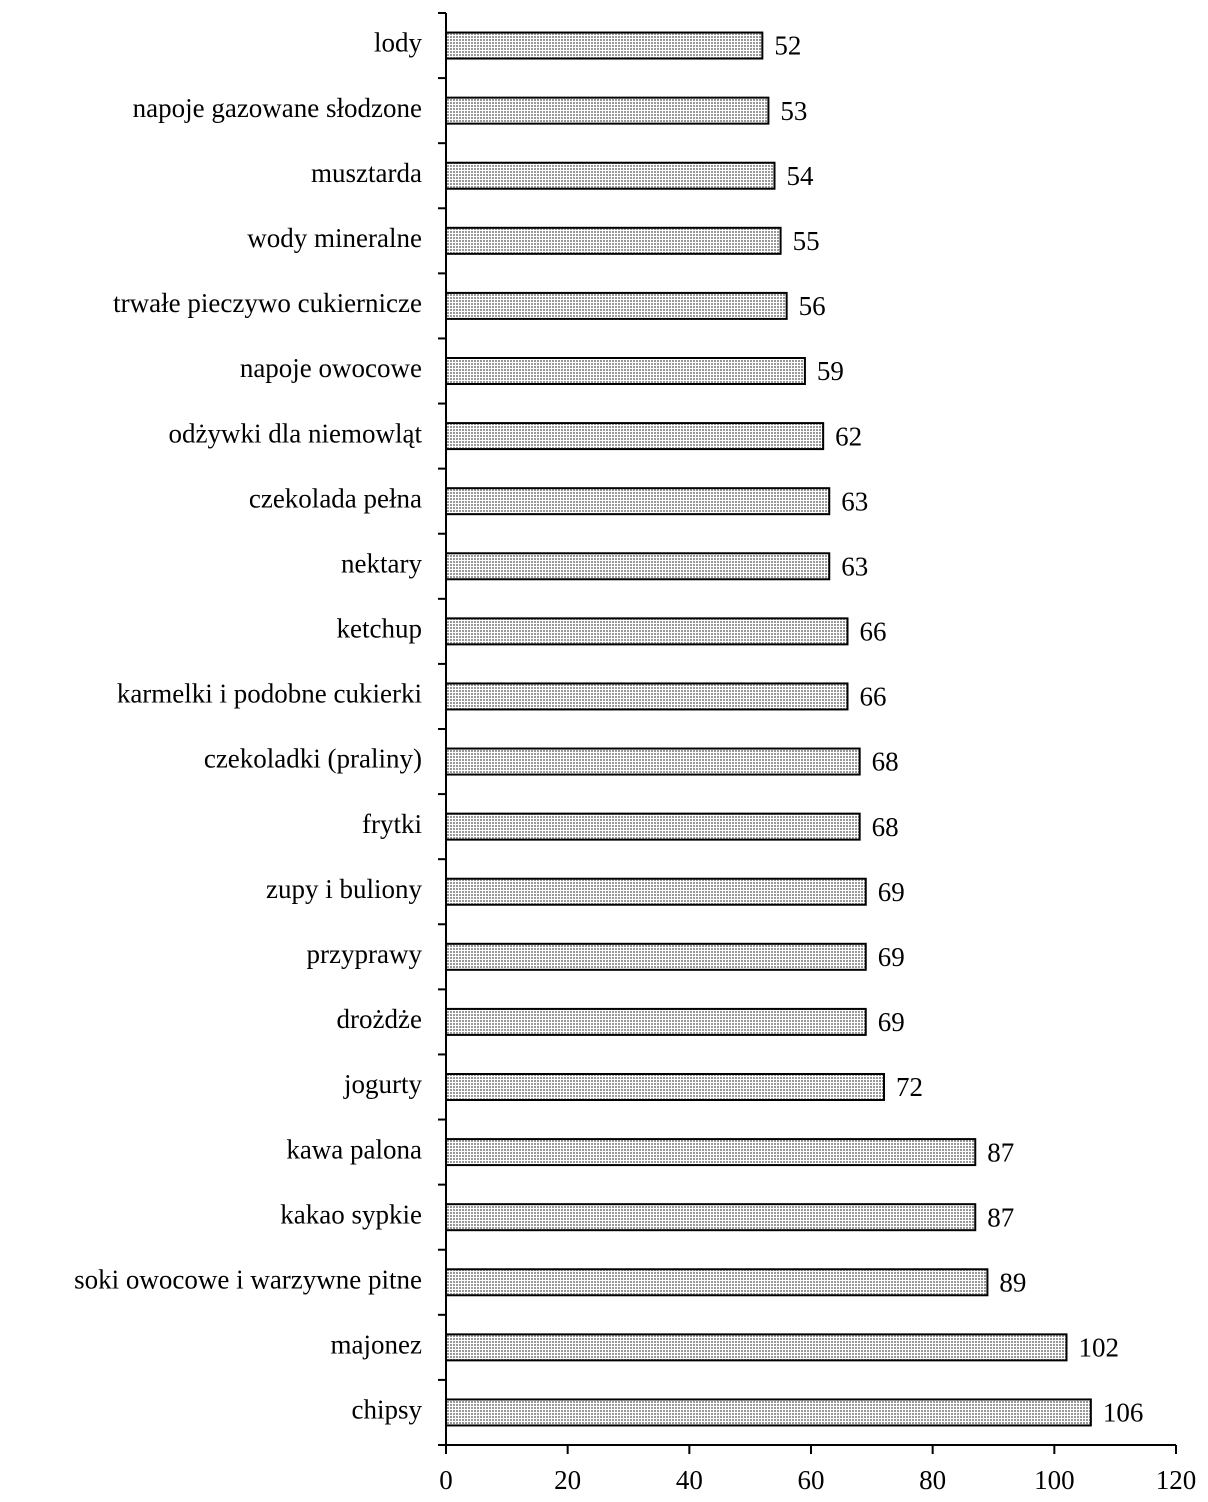 Image resolution: width=1208 pixels, height=1502 pixels. What do you see at coordinates (379, 1019) in the screenshot?
I see `y-tick-label: drożdże` at bounding box center [379, 1019].